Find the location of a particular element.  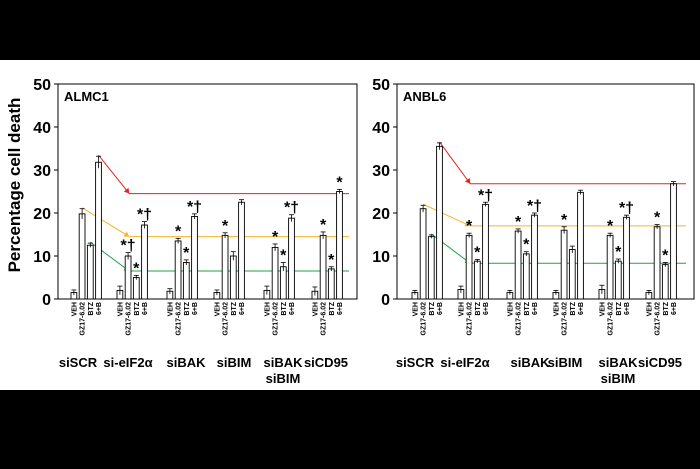

group-label: siCD95 is located at coordinates (660, 362).